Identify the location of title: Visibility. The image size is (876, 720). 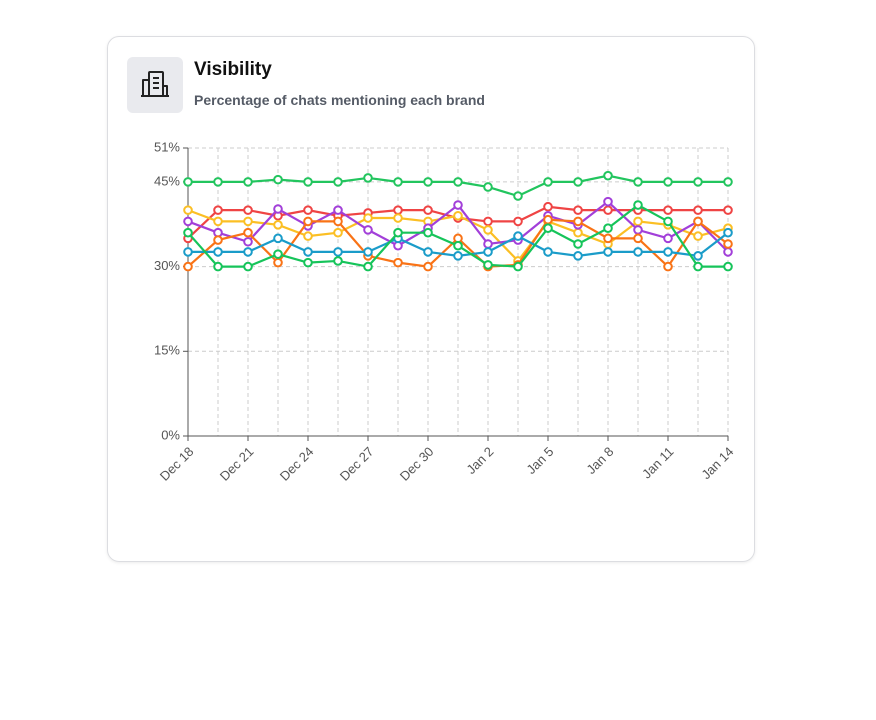
(233, 69).